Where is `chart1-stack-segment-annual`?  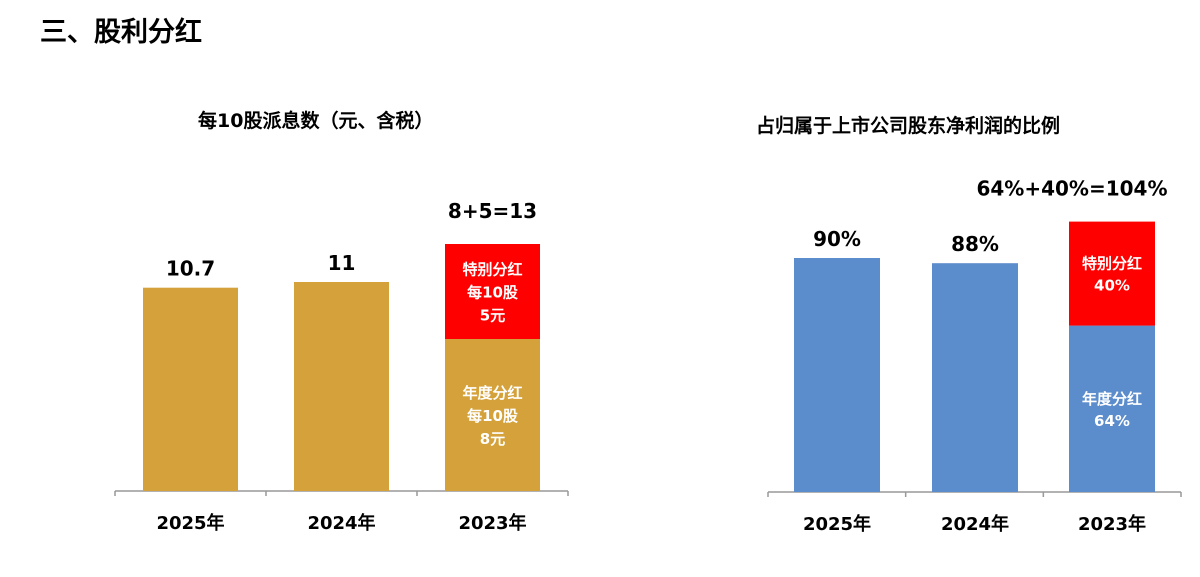 chart1-stack-segment-annual is located at coordinates (492, 415).